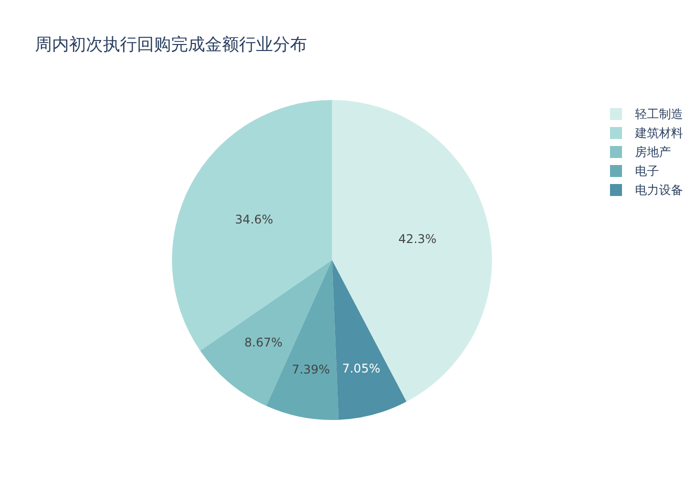 The width and height of the screenshot is (700, 500). What do you see at coordinates (263, 342) in the screenshot?
I see `data-label: 8.67%` at bounding box center [263, 342].